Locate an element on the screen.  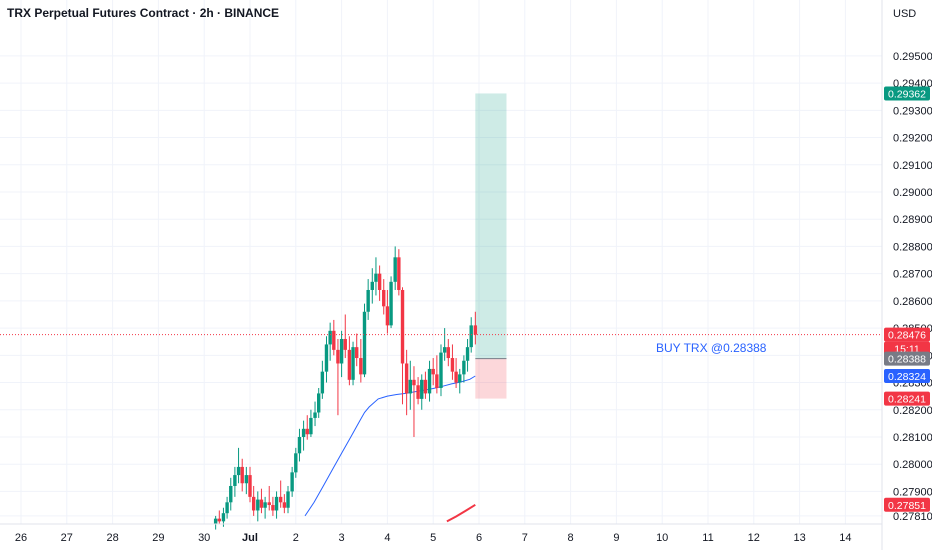
x-tick-label: 30 is located at coordinates (204, 538).